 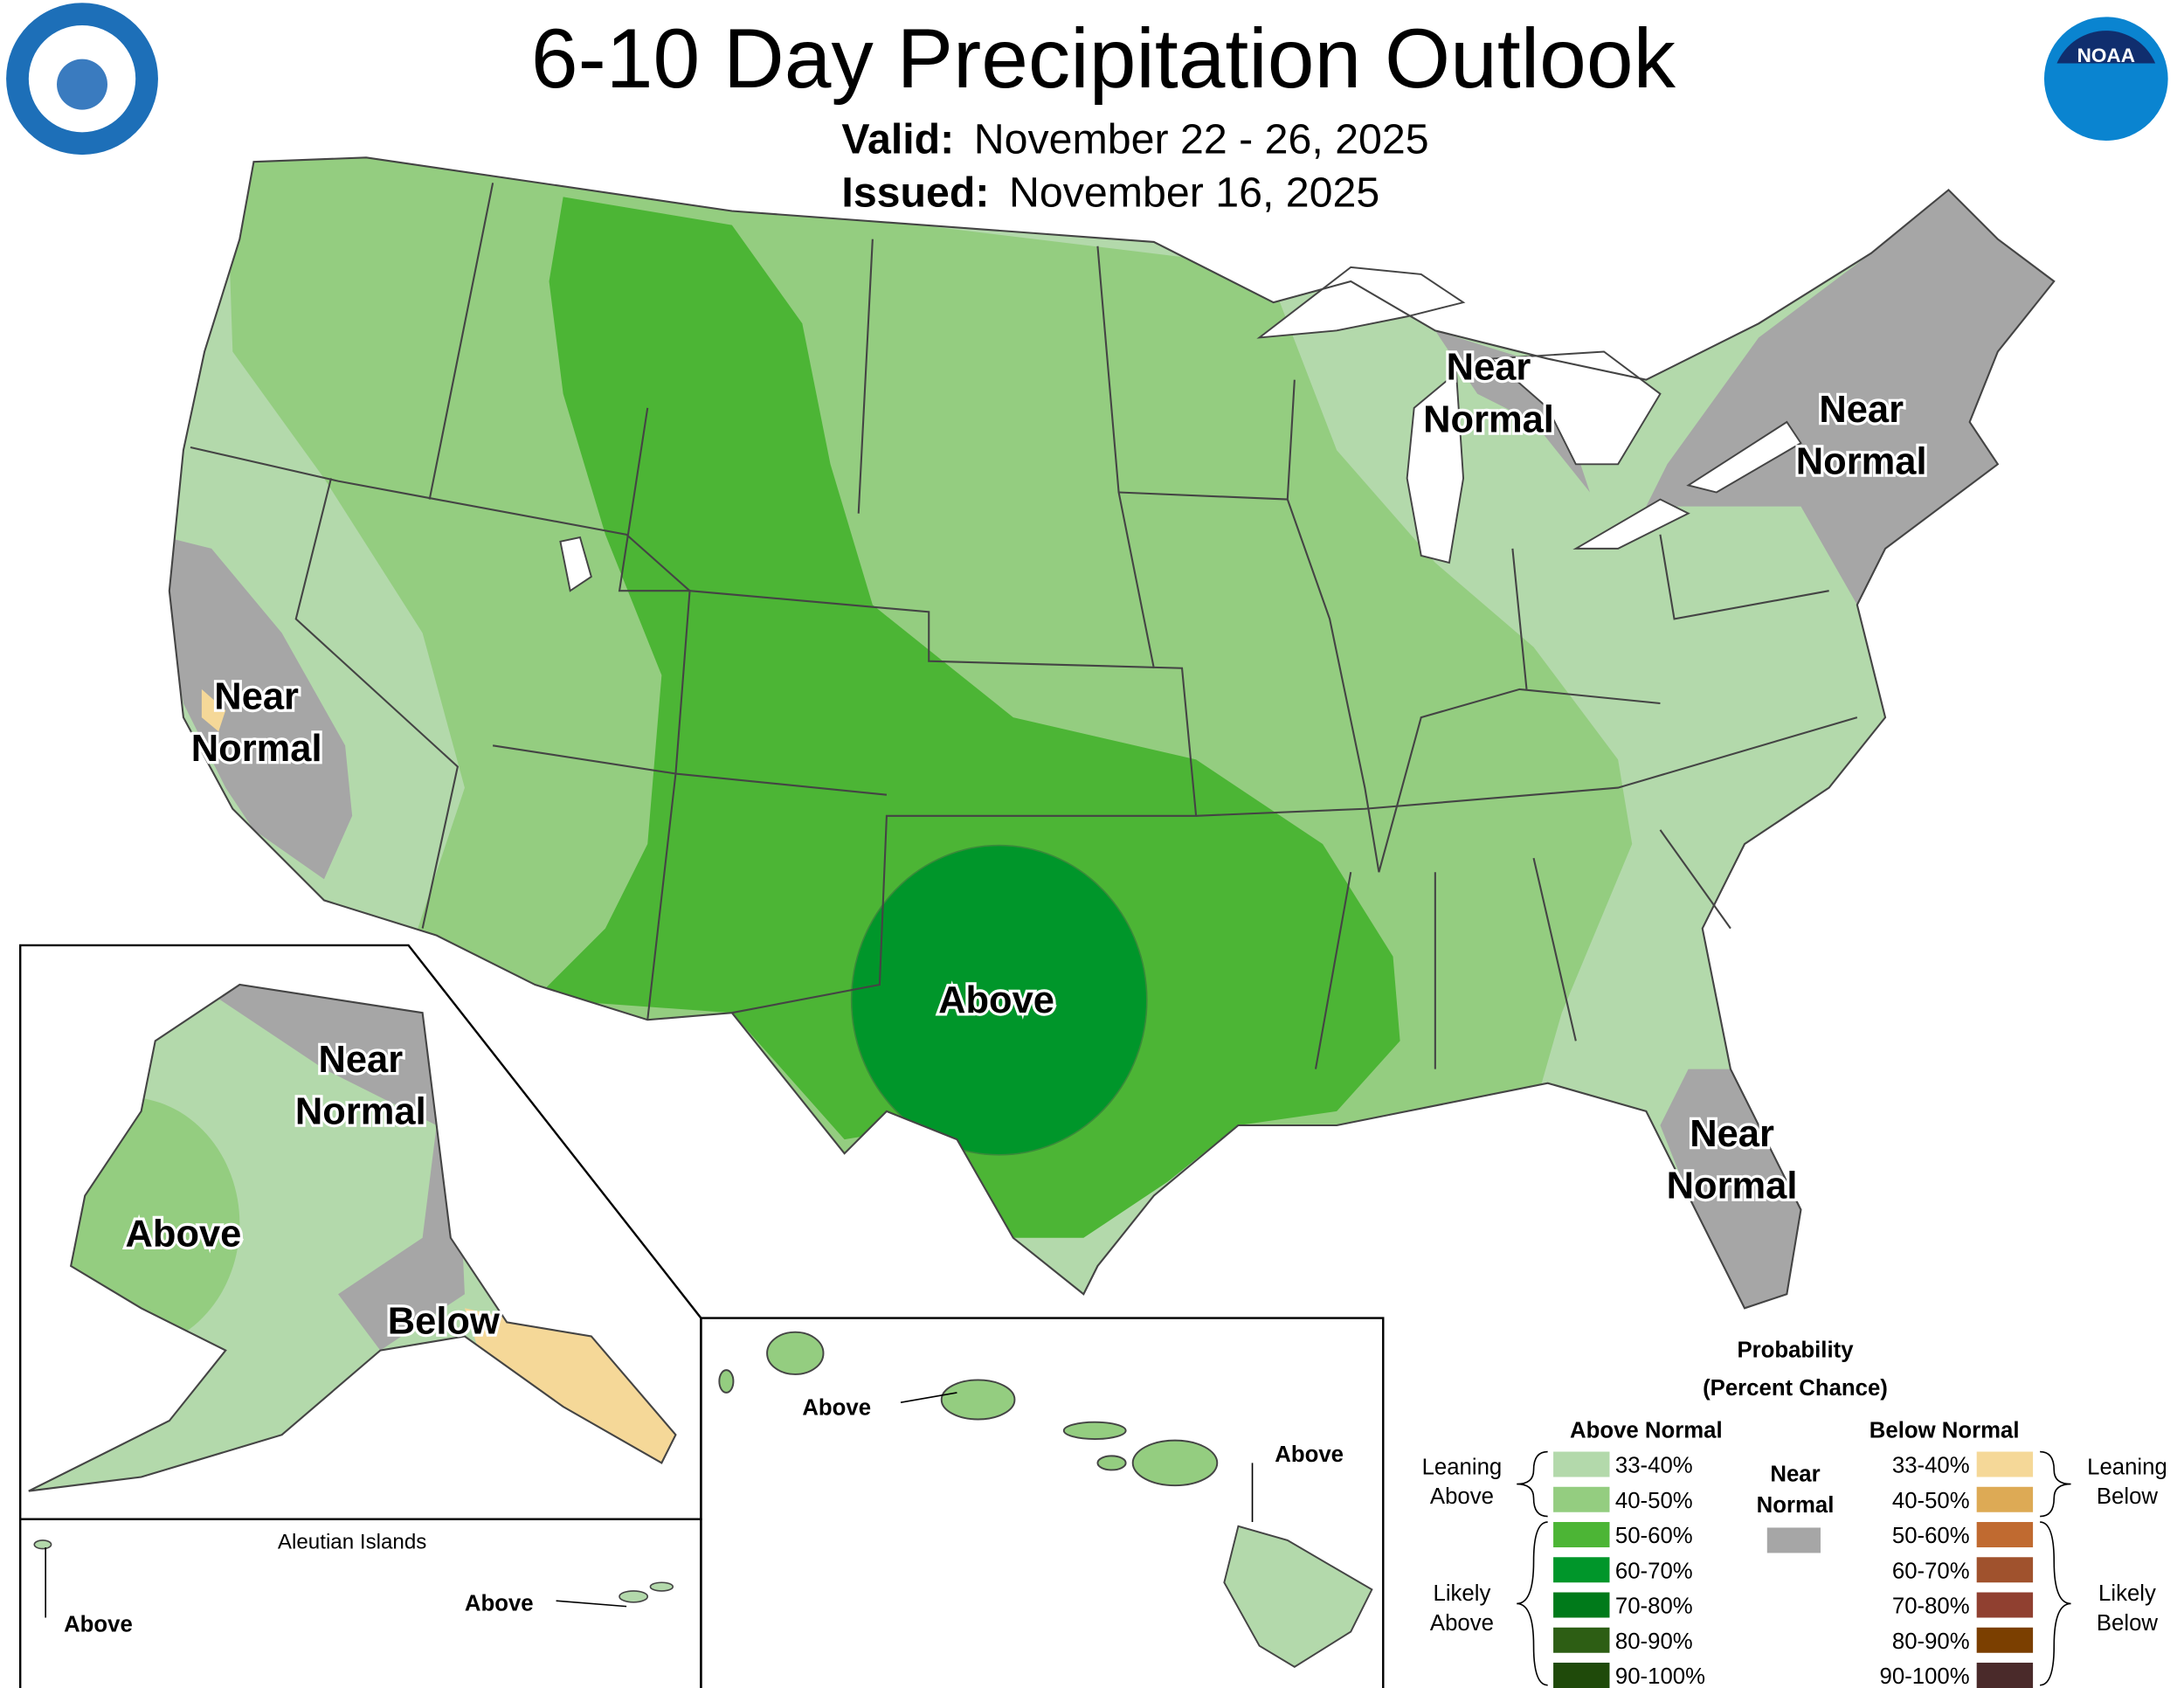 What do you see at coordinates (1103, 59) in the screenshot?
I see `title: 6-10 Day Precipitation Outlook` at bounding box center [1103, 59].